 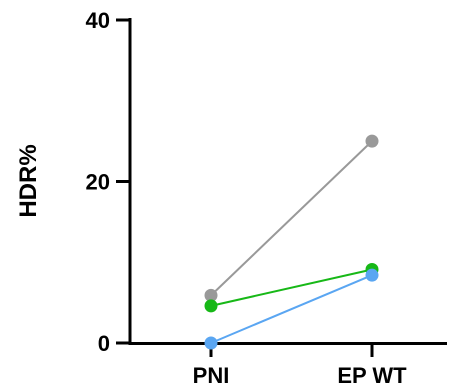 What do you see at coordinates (98, 182) in the screenshot?
I see `y-tick-label: 20` at bounding box center [98, 182].